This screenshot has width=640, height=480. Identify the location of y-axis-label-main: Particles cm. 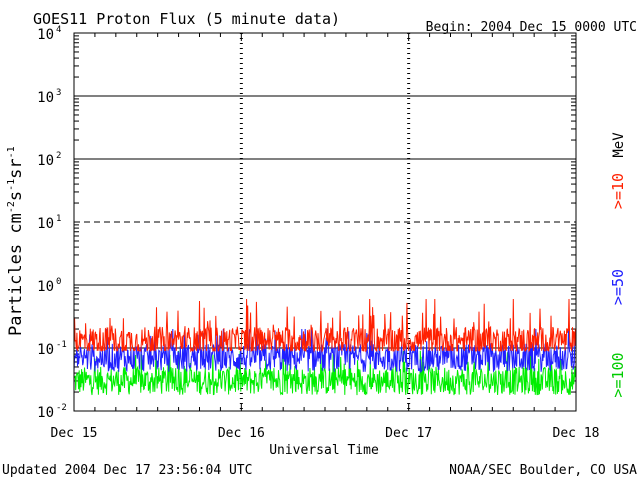
(16, 274).